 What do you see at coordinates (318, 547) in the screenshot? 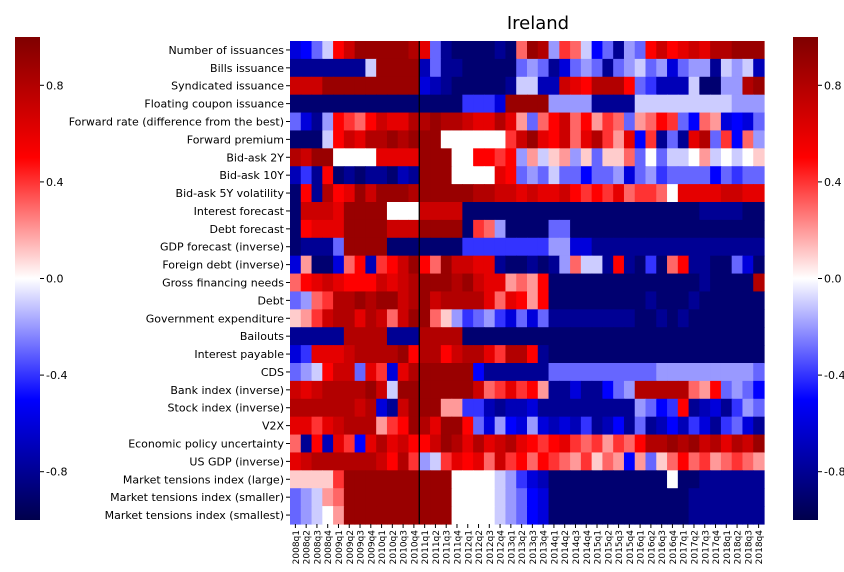
I see `column-label: 2008q3` at bounding box center [318, 547].